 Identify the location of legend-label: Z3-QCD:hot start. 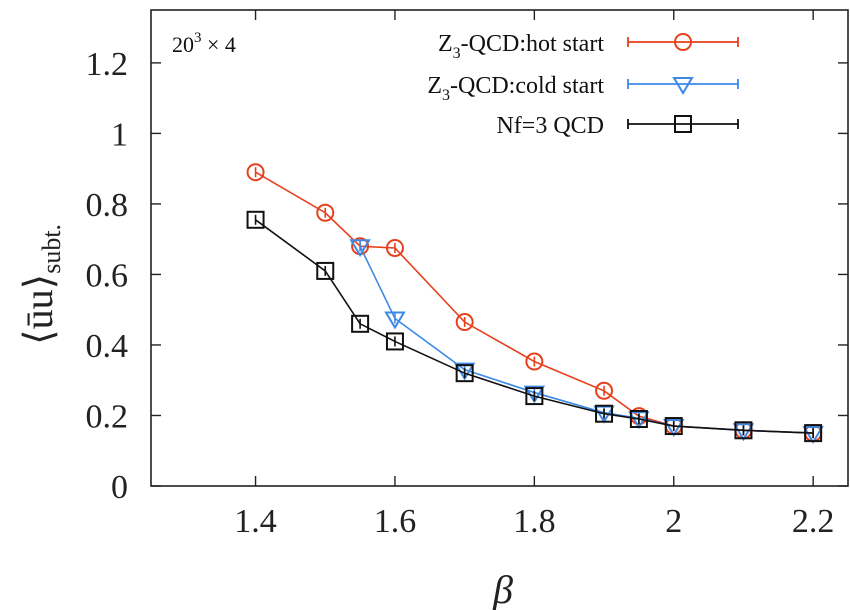
(521, 46).